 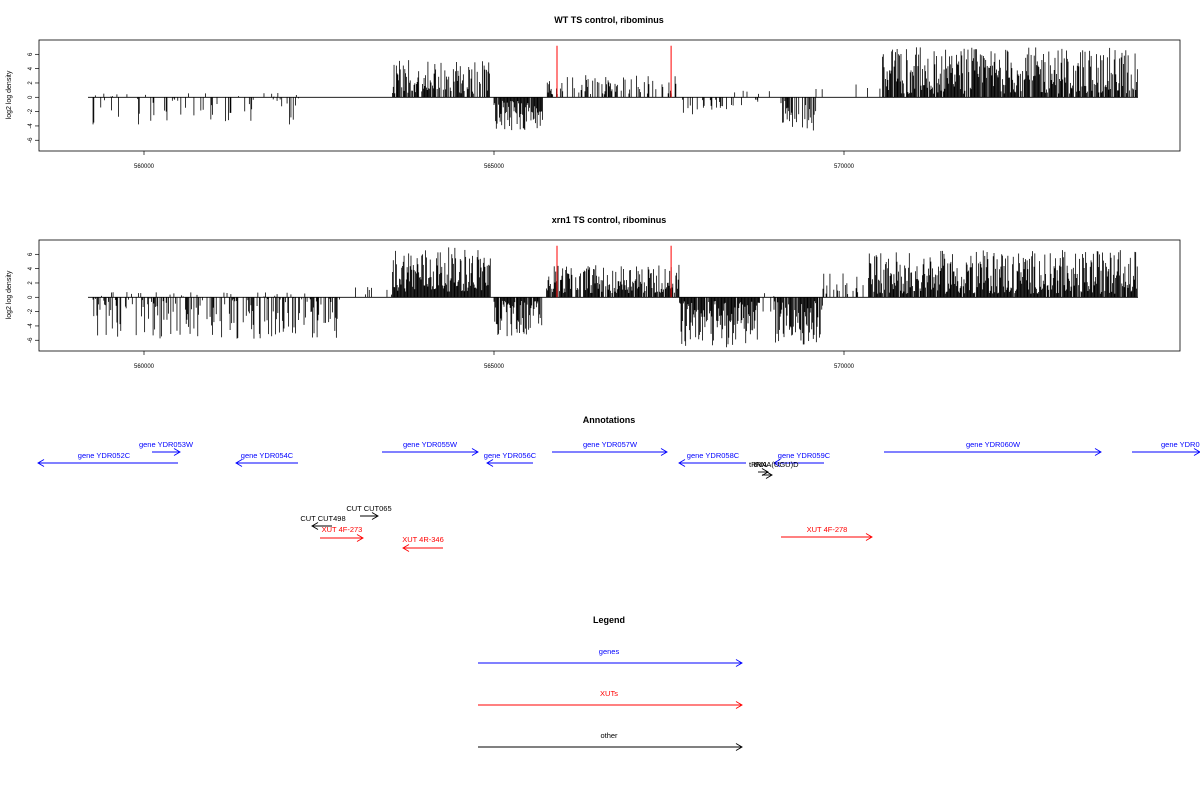 I want to click on annotations-title: Annotations, so click(x=609, y=420).